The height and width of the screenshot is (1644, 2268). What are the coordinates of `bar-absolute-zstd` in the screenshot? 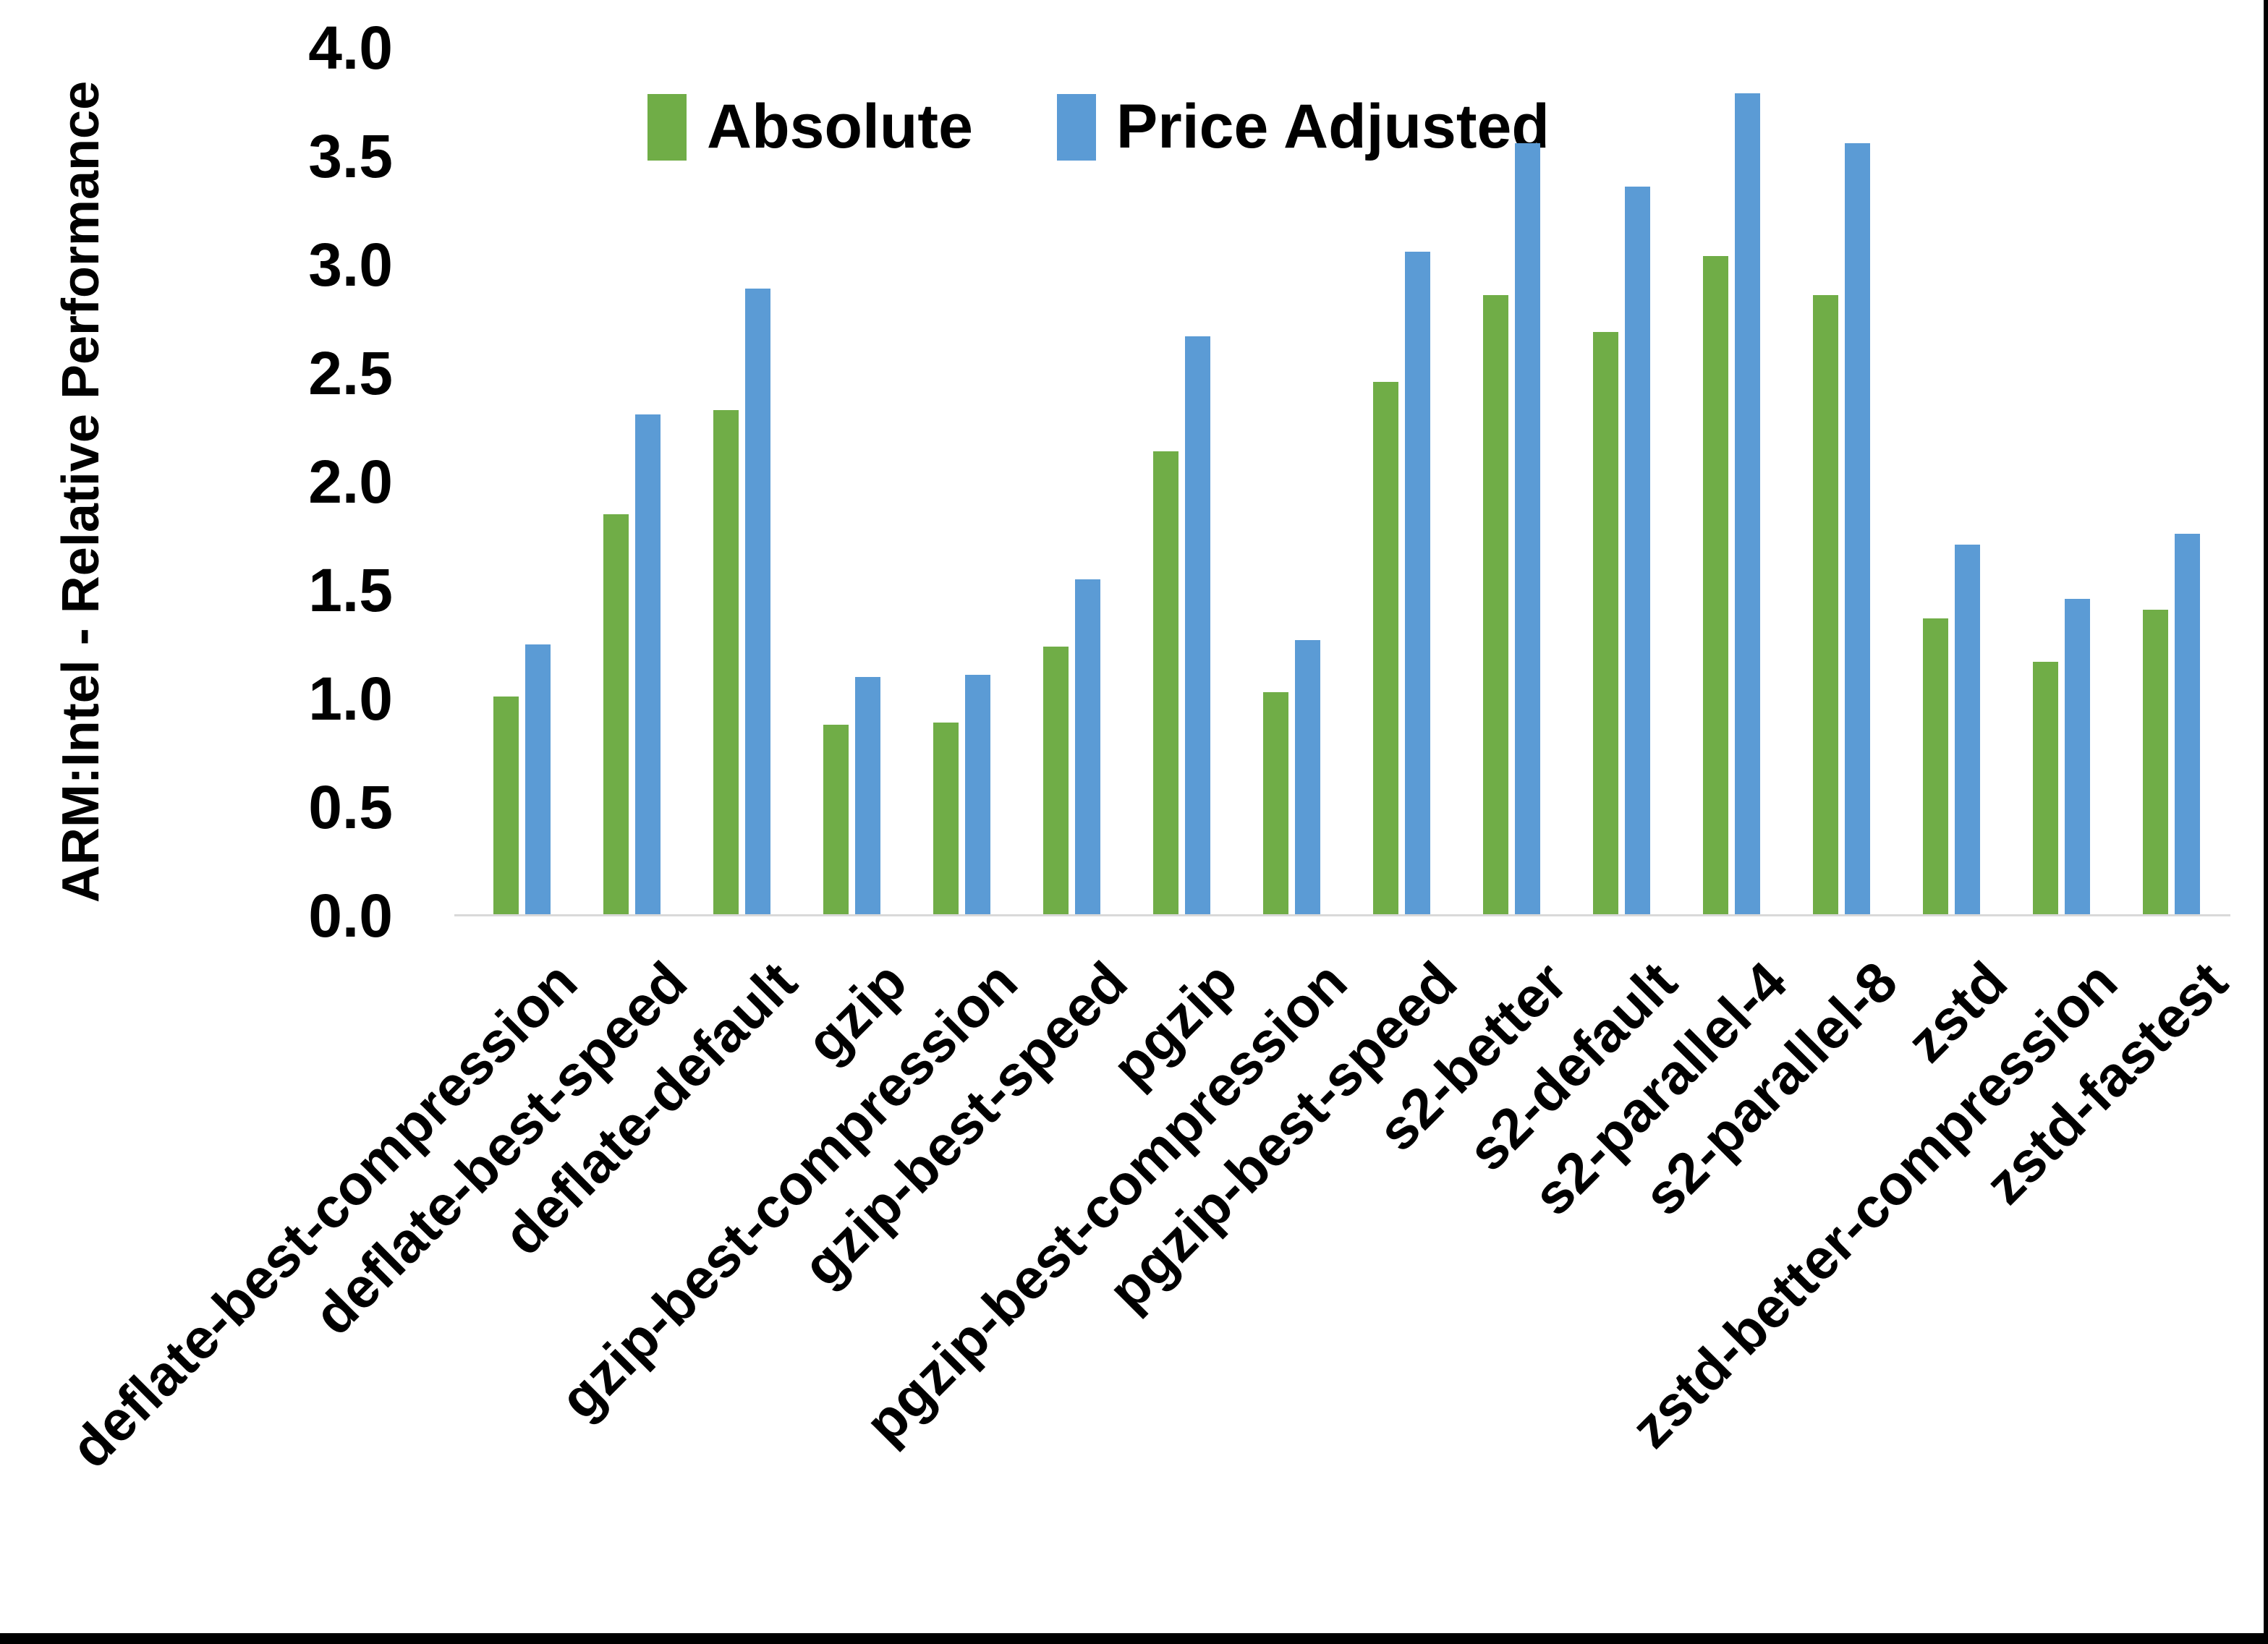 It's located at (1936, 767).